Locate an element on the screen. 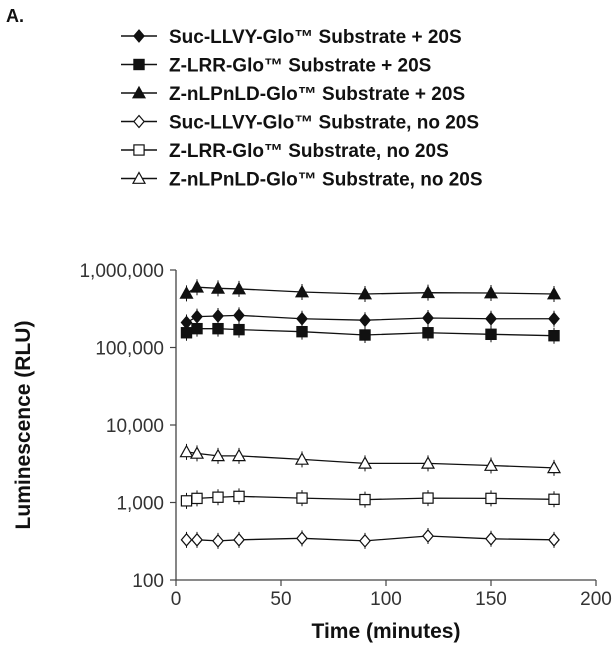 Image resolution: width=614 pixels, height=663 pixels. y-axis-ticks: 100 1,000 10,000 100,000 1,000,000 is located at coordinates (127, 426).